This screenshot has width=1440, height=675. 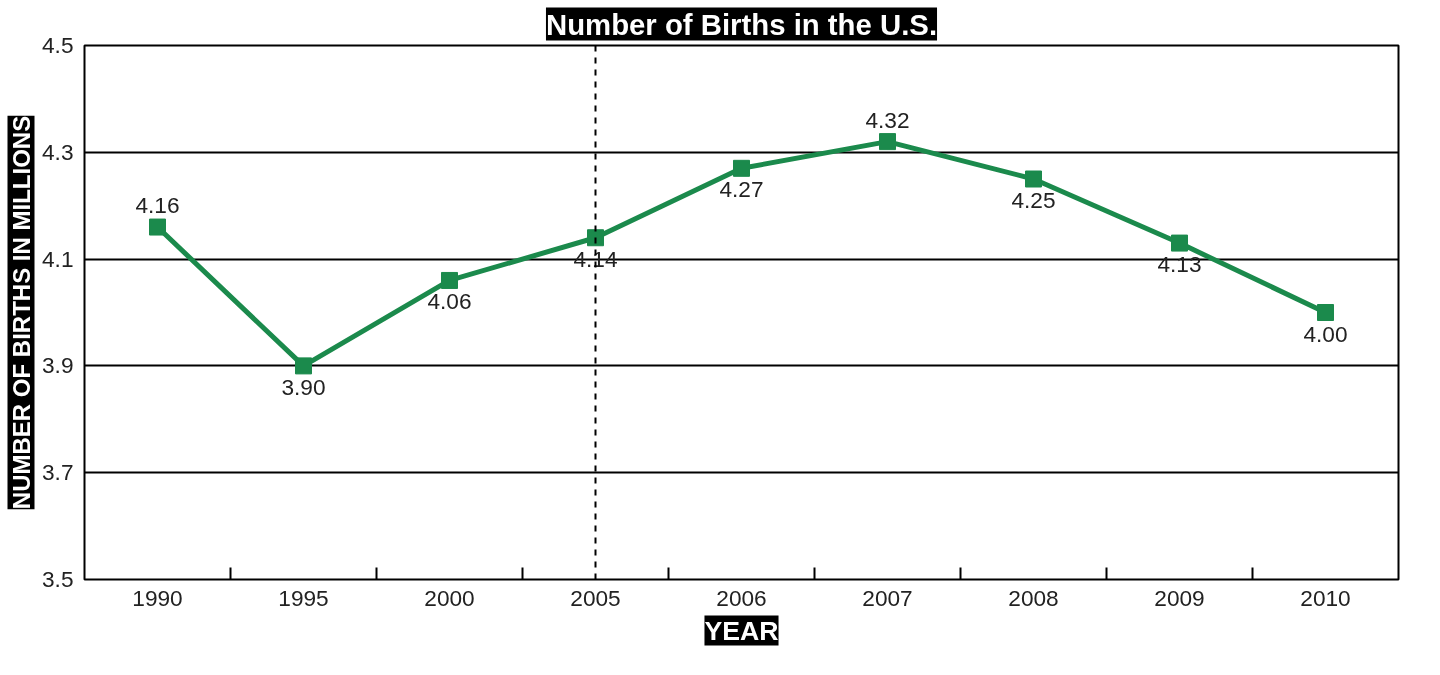 What do you see at coordinates (449, 597) in the screenshot?
I see `x-tick-label: 2000` at bounding box center [449, 597].